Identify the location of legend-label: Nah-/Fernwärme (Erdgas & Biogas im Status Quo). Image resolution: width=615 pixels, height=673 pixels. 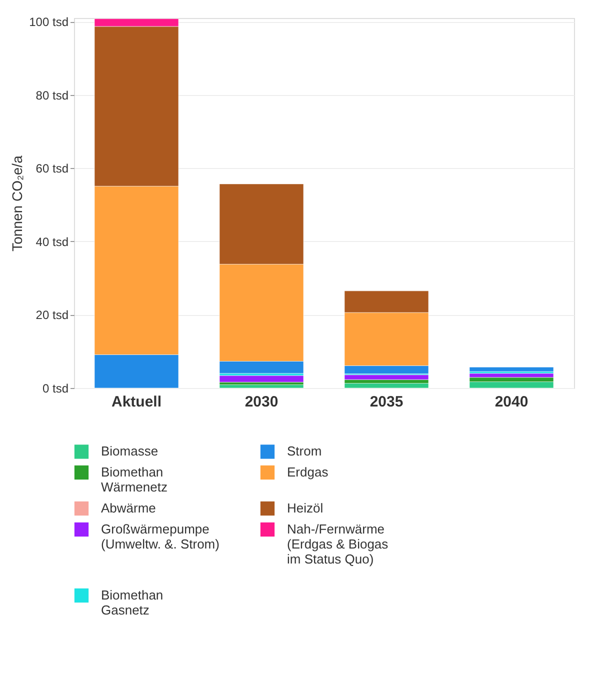
(338, 544).